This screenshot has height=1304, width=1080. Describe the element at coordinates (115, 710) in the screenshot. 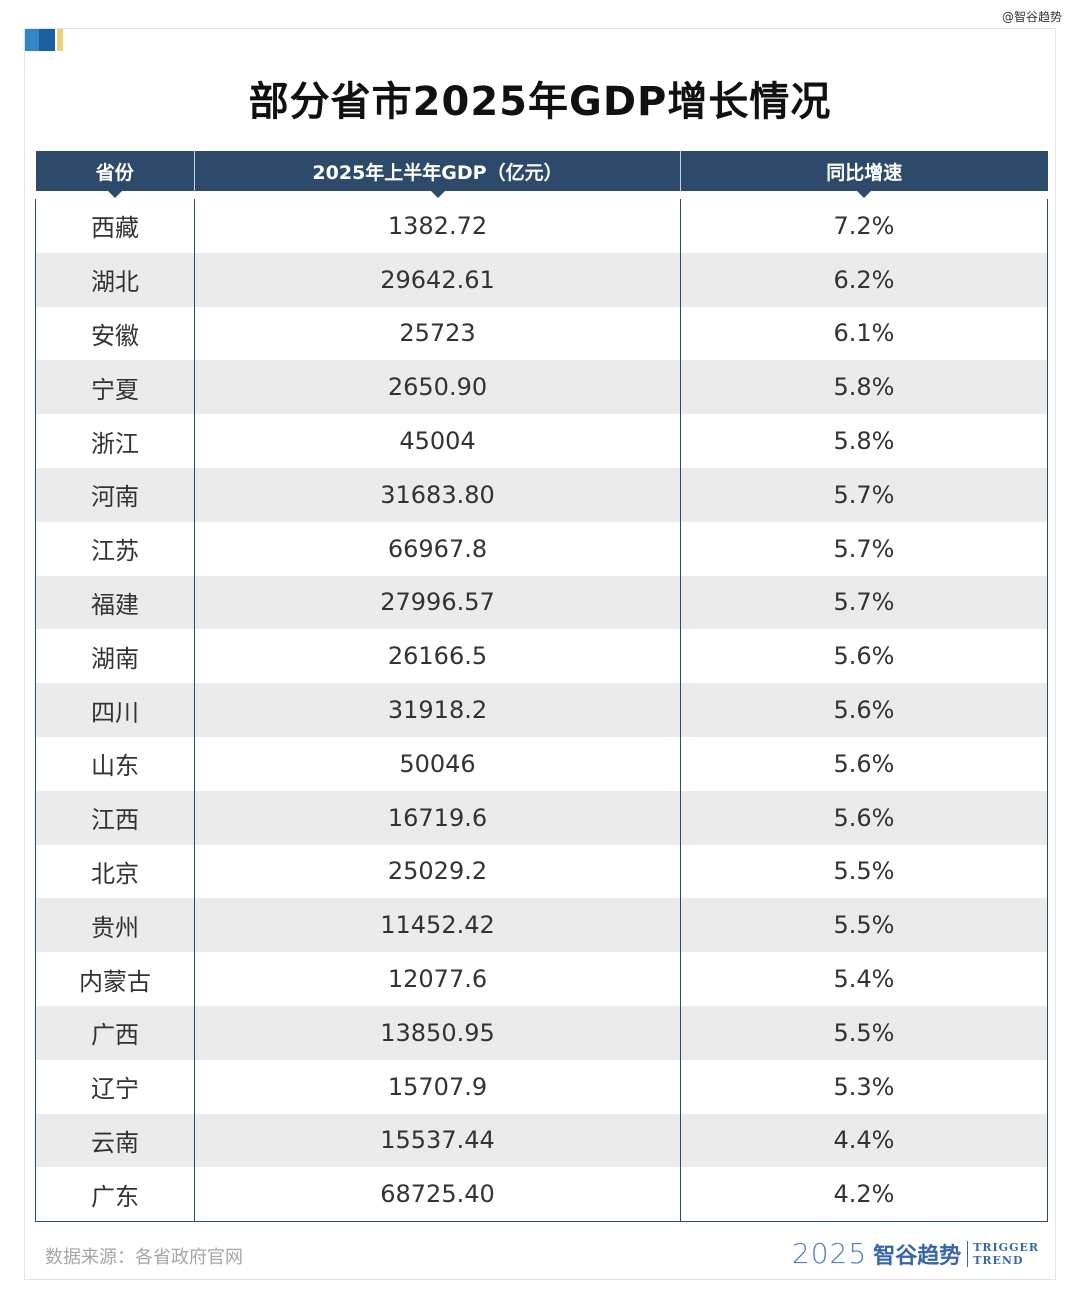

I see `province-cell: 四川` at that location.